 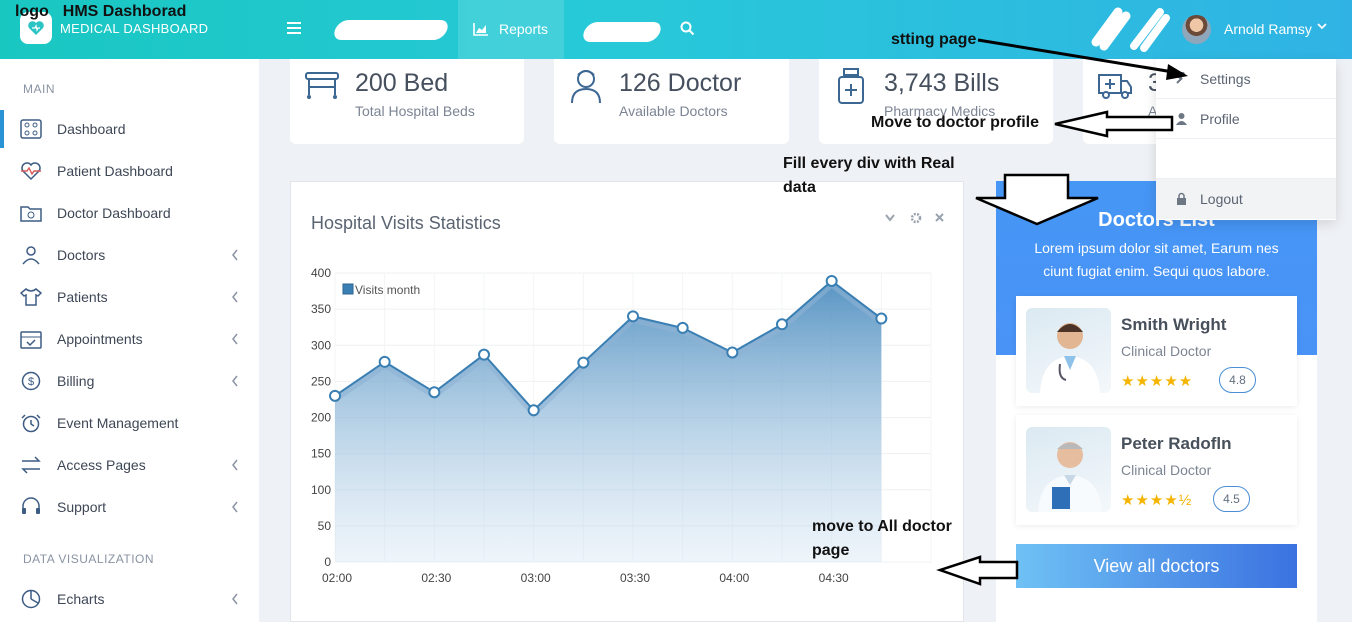 I want to click on sidebar-item-doctors: Doctors, so click(x=129, y=255).